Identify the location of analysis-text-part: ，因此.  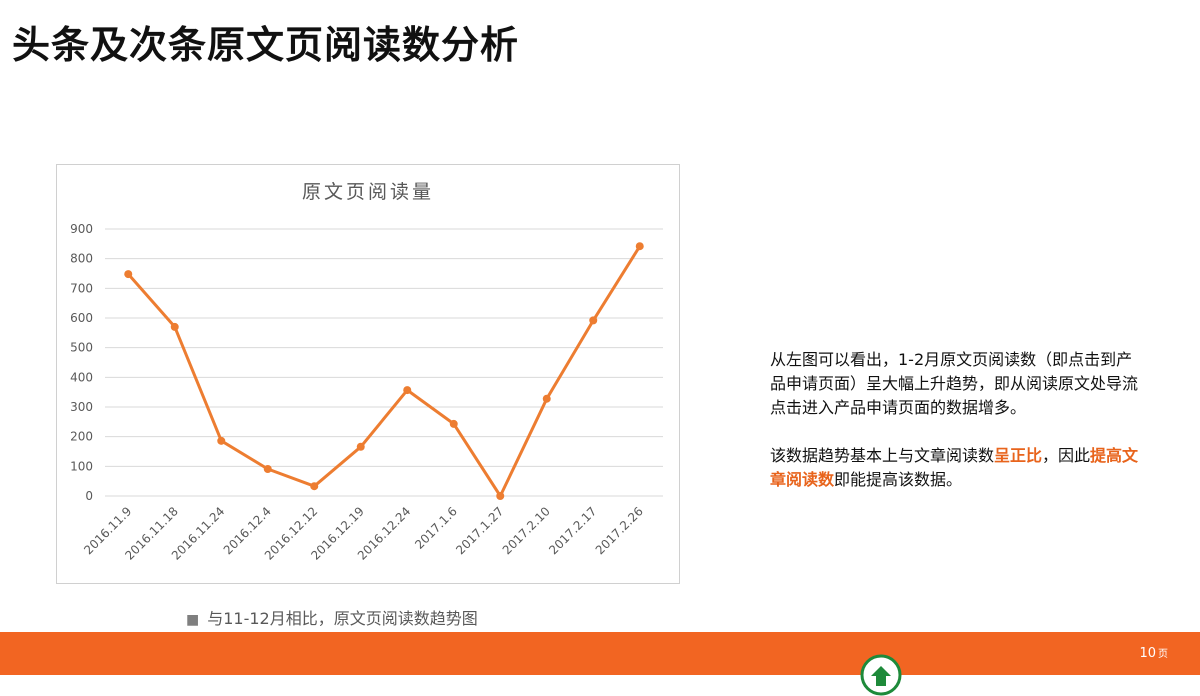
(1066, 455).